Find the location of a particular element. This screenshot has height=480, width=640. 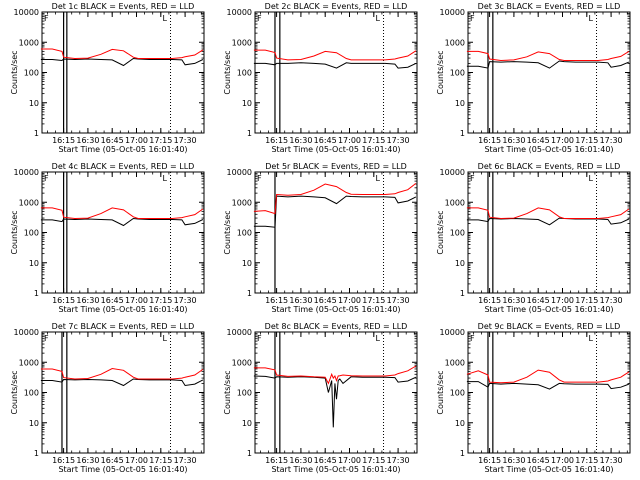

panel-title: Det 4c BLACK = Events, RED = LLD is located at coordinates (123, 166).